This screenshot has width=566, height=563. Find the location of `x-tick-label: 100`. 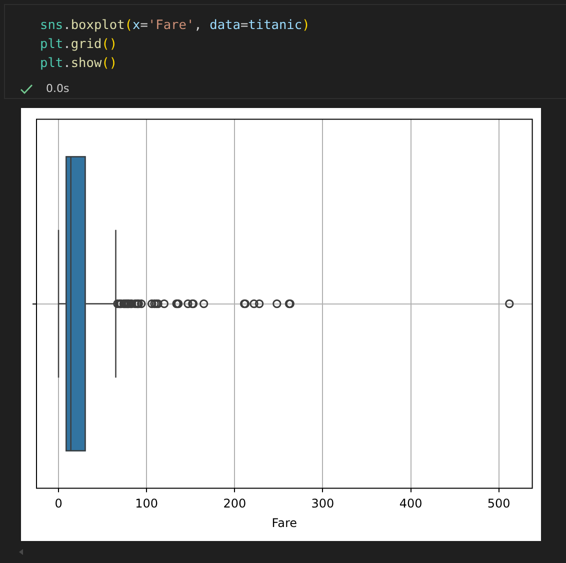

x-tick-label: 100 is located at coordinates (146, 503).